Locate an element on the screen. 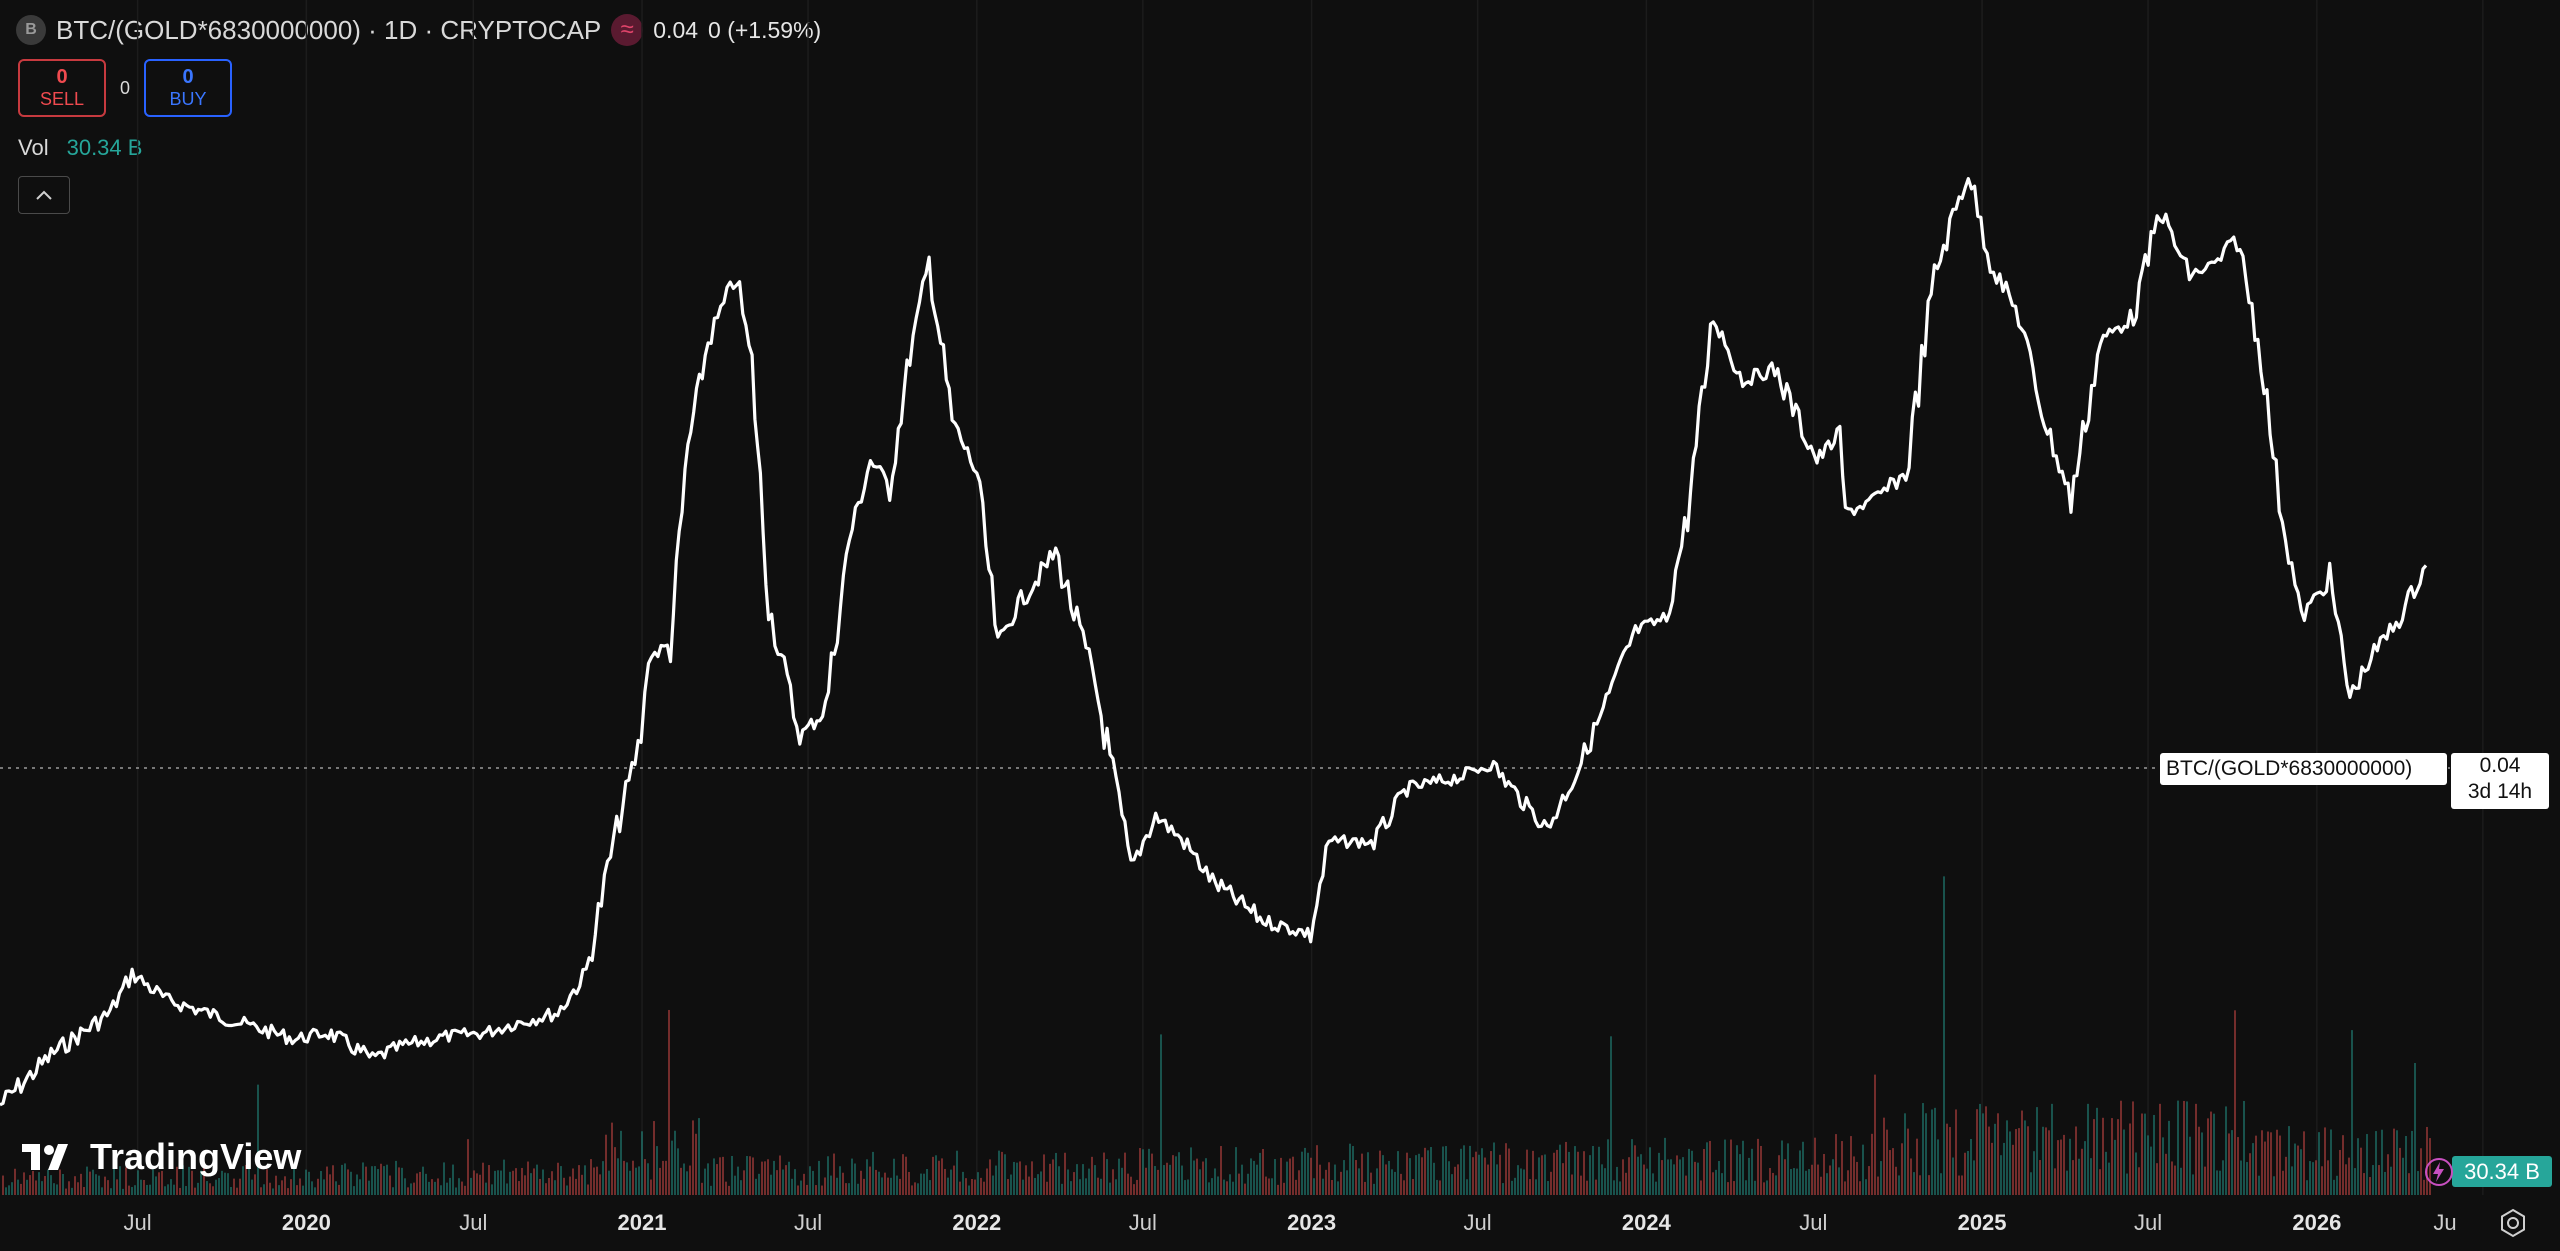 This screenshot has width=2560, height=1251. symbol-title: BTC/(GOLD*6830000000) · 1D · CRYPTOCAP is located at coordinates (329, 29).